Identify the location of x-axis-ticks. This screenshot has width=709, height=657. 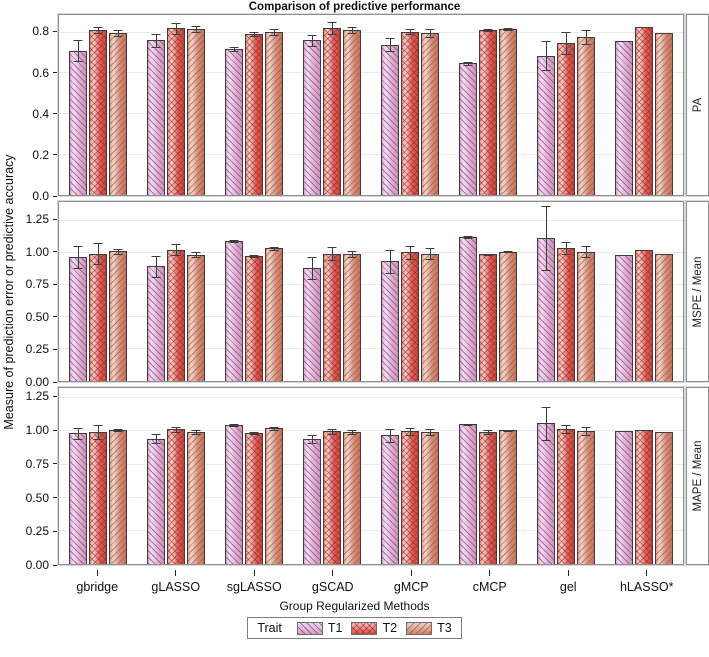
(372, 573).